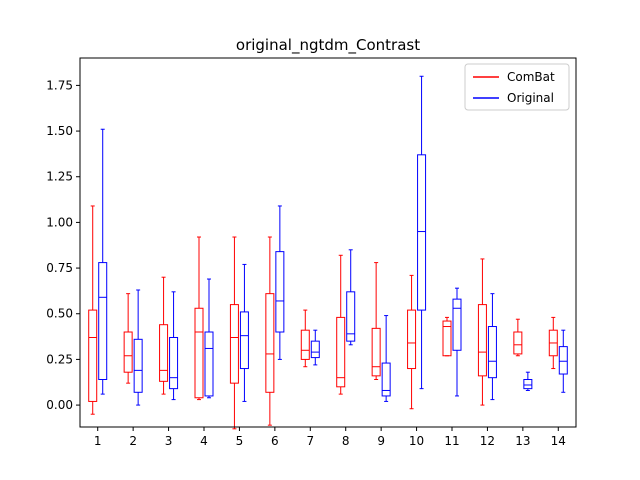 Image resolution: width=640 pixels, height=480 pixels. What do you see at coordinates (558, 441) in the screenshot?
I see `x-tick-label: 14` at bounding box center [558, 441].